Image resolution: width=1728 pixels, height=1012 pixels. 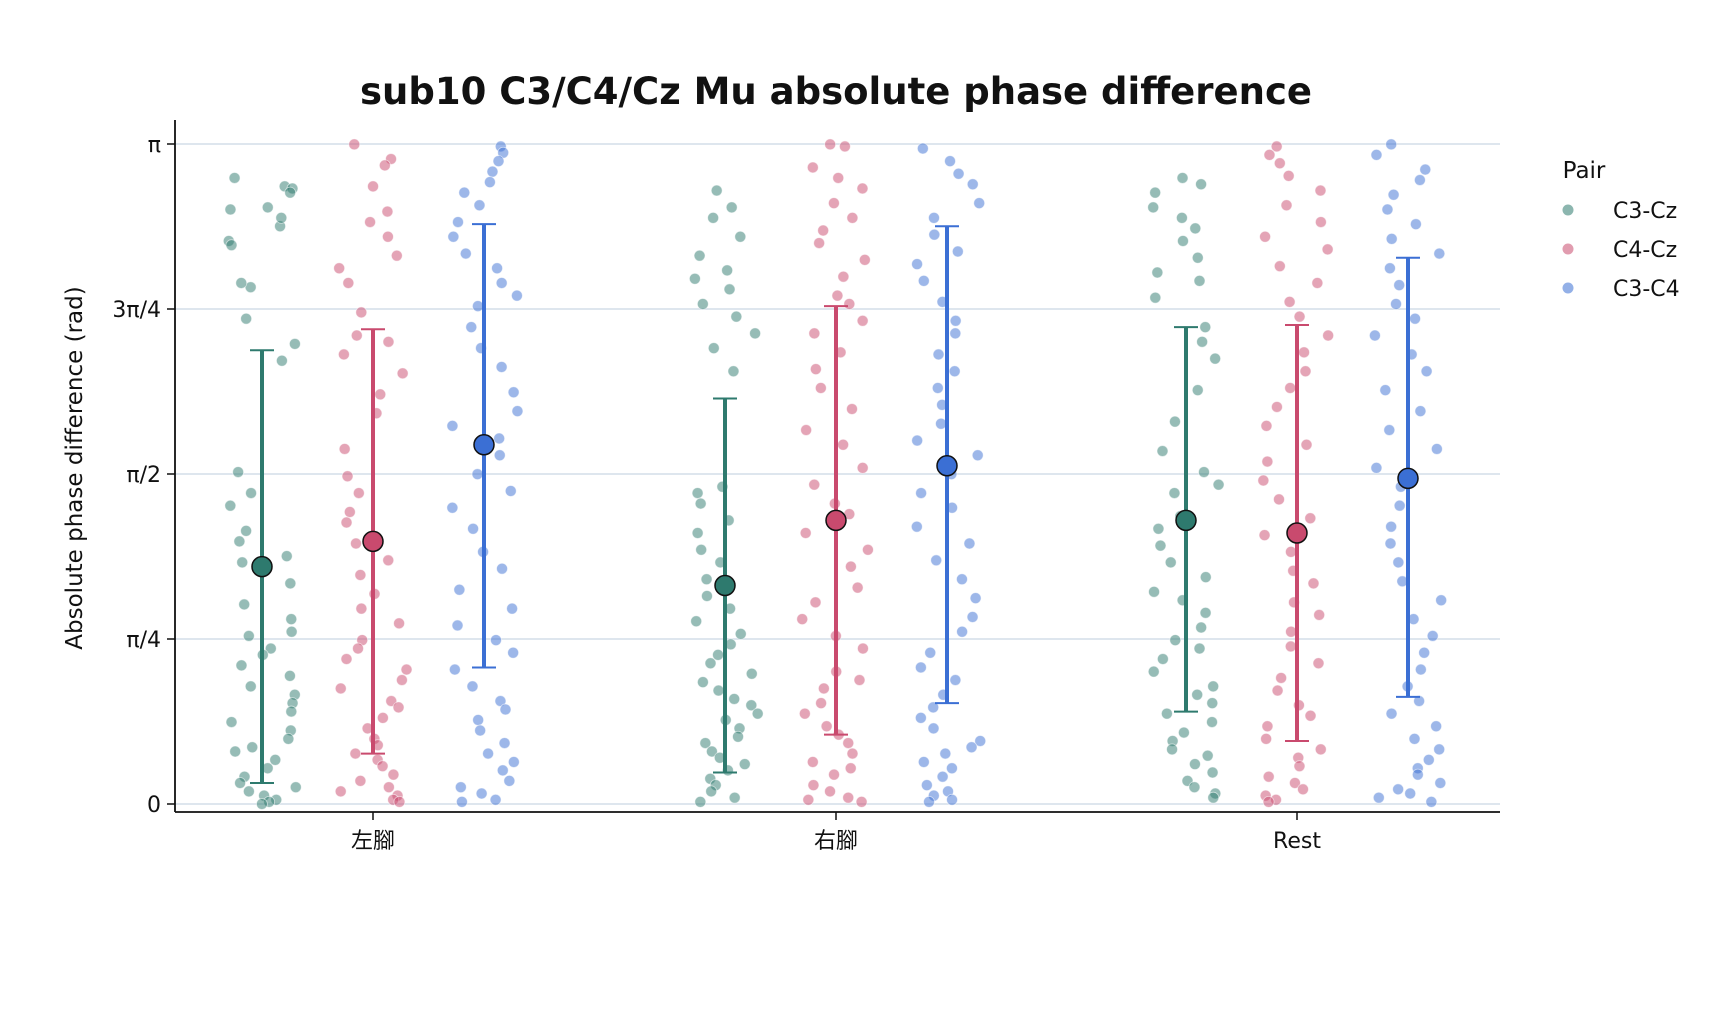 I want to click on legend-marker, so click(x=1568, y=249).